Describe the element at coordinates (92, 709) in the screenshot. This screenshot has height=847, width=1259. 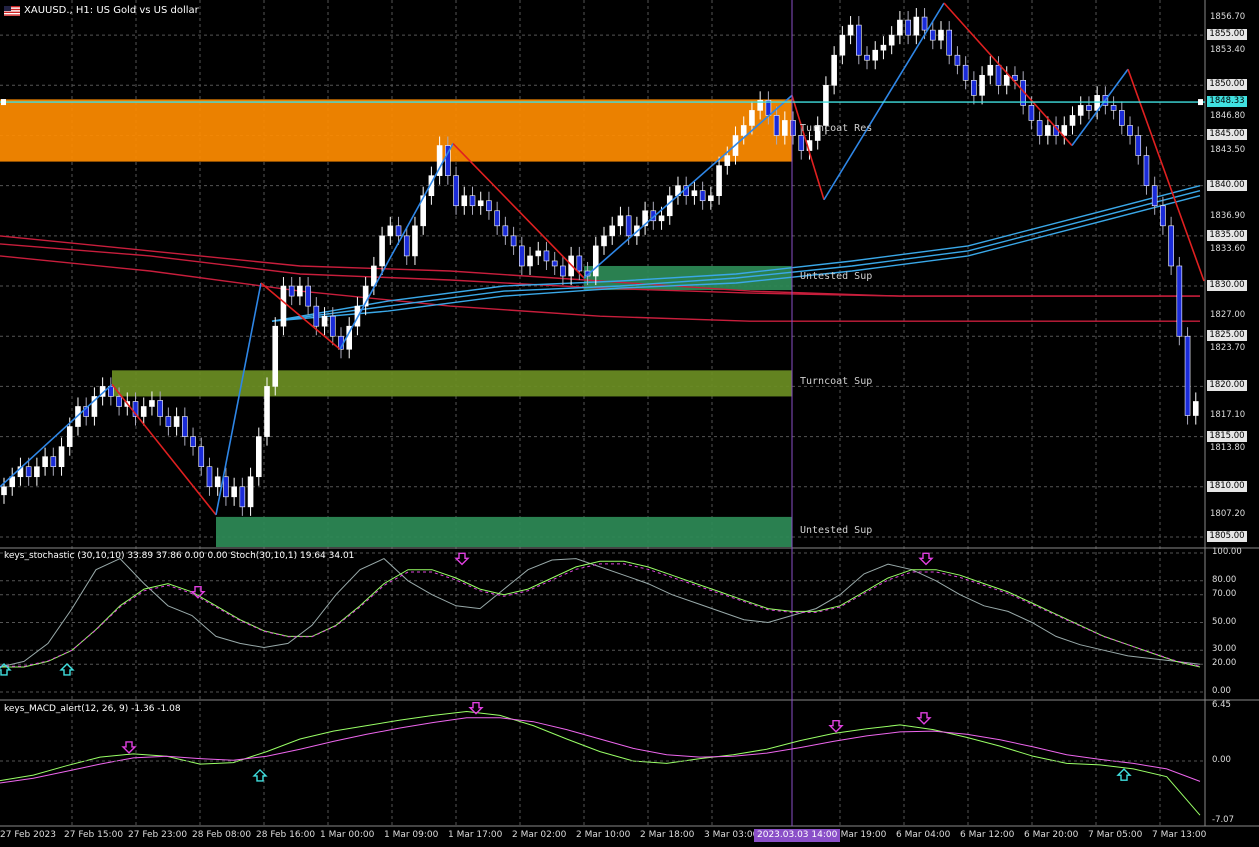
I see `macd-label: keys_MACD_alert(12, 26, 9) -1.36 -1.08` at that location.